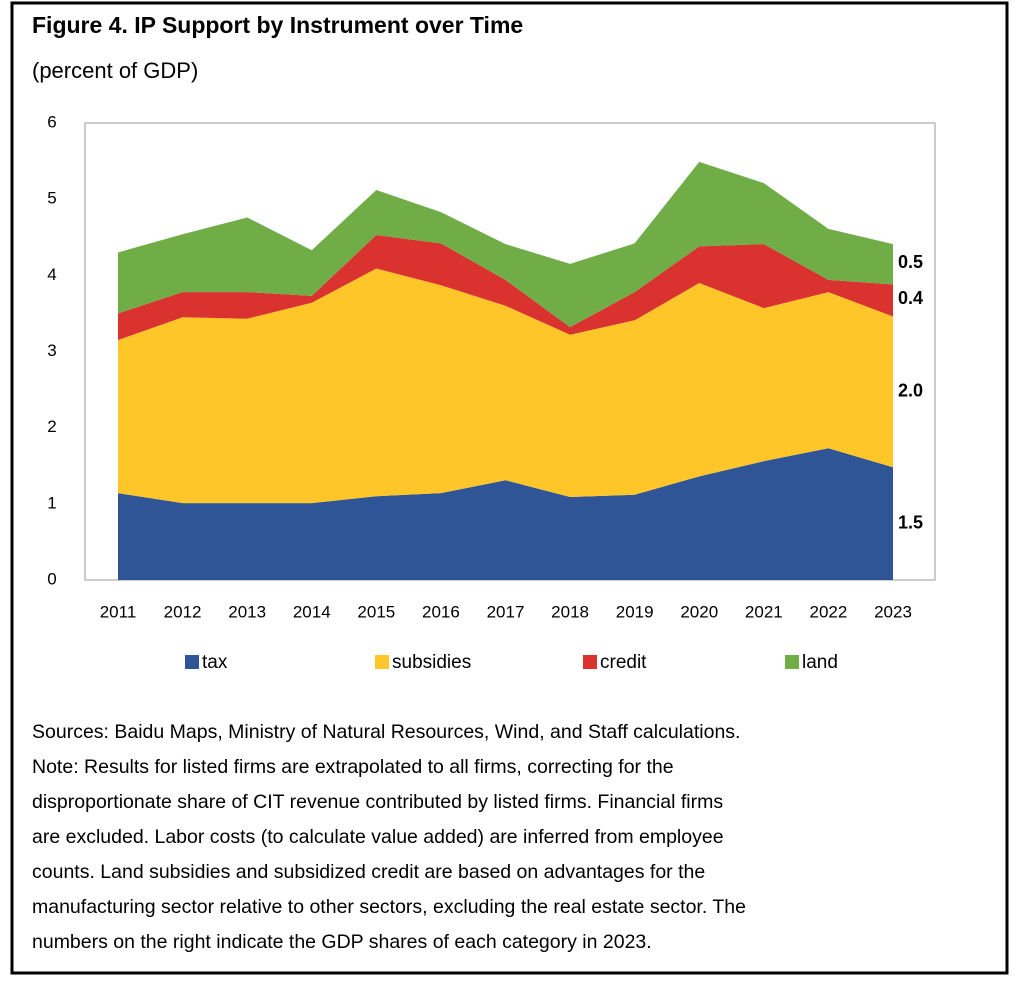  I want to click on y-tick-label: 3, so click(51, 350).